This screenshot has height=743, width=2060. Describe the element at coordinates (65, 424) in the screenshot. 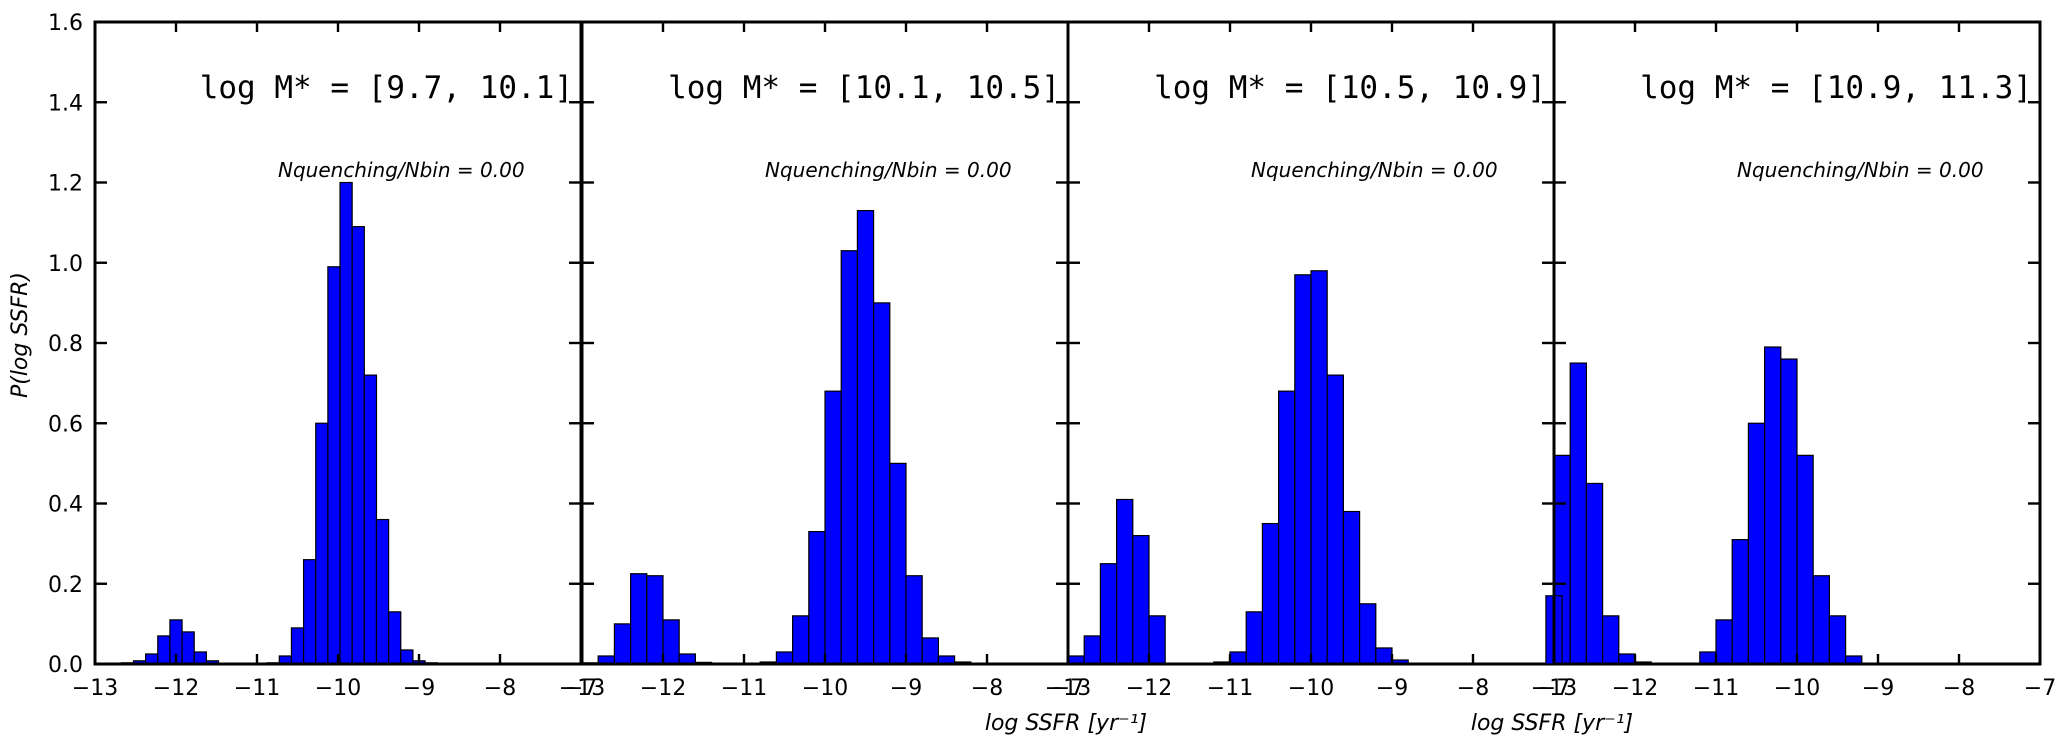

I see `y-tick-label: 0.6` at that location.